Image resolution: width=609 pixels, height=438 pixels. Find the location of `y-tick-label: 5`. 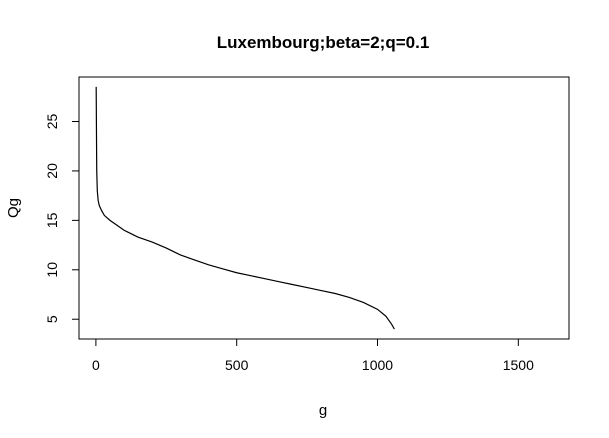

y-tick-label: 5 is located at coordinates (52, 319).